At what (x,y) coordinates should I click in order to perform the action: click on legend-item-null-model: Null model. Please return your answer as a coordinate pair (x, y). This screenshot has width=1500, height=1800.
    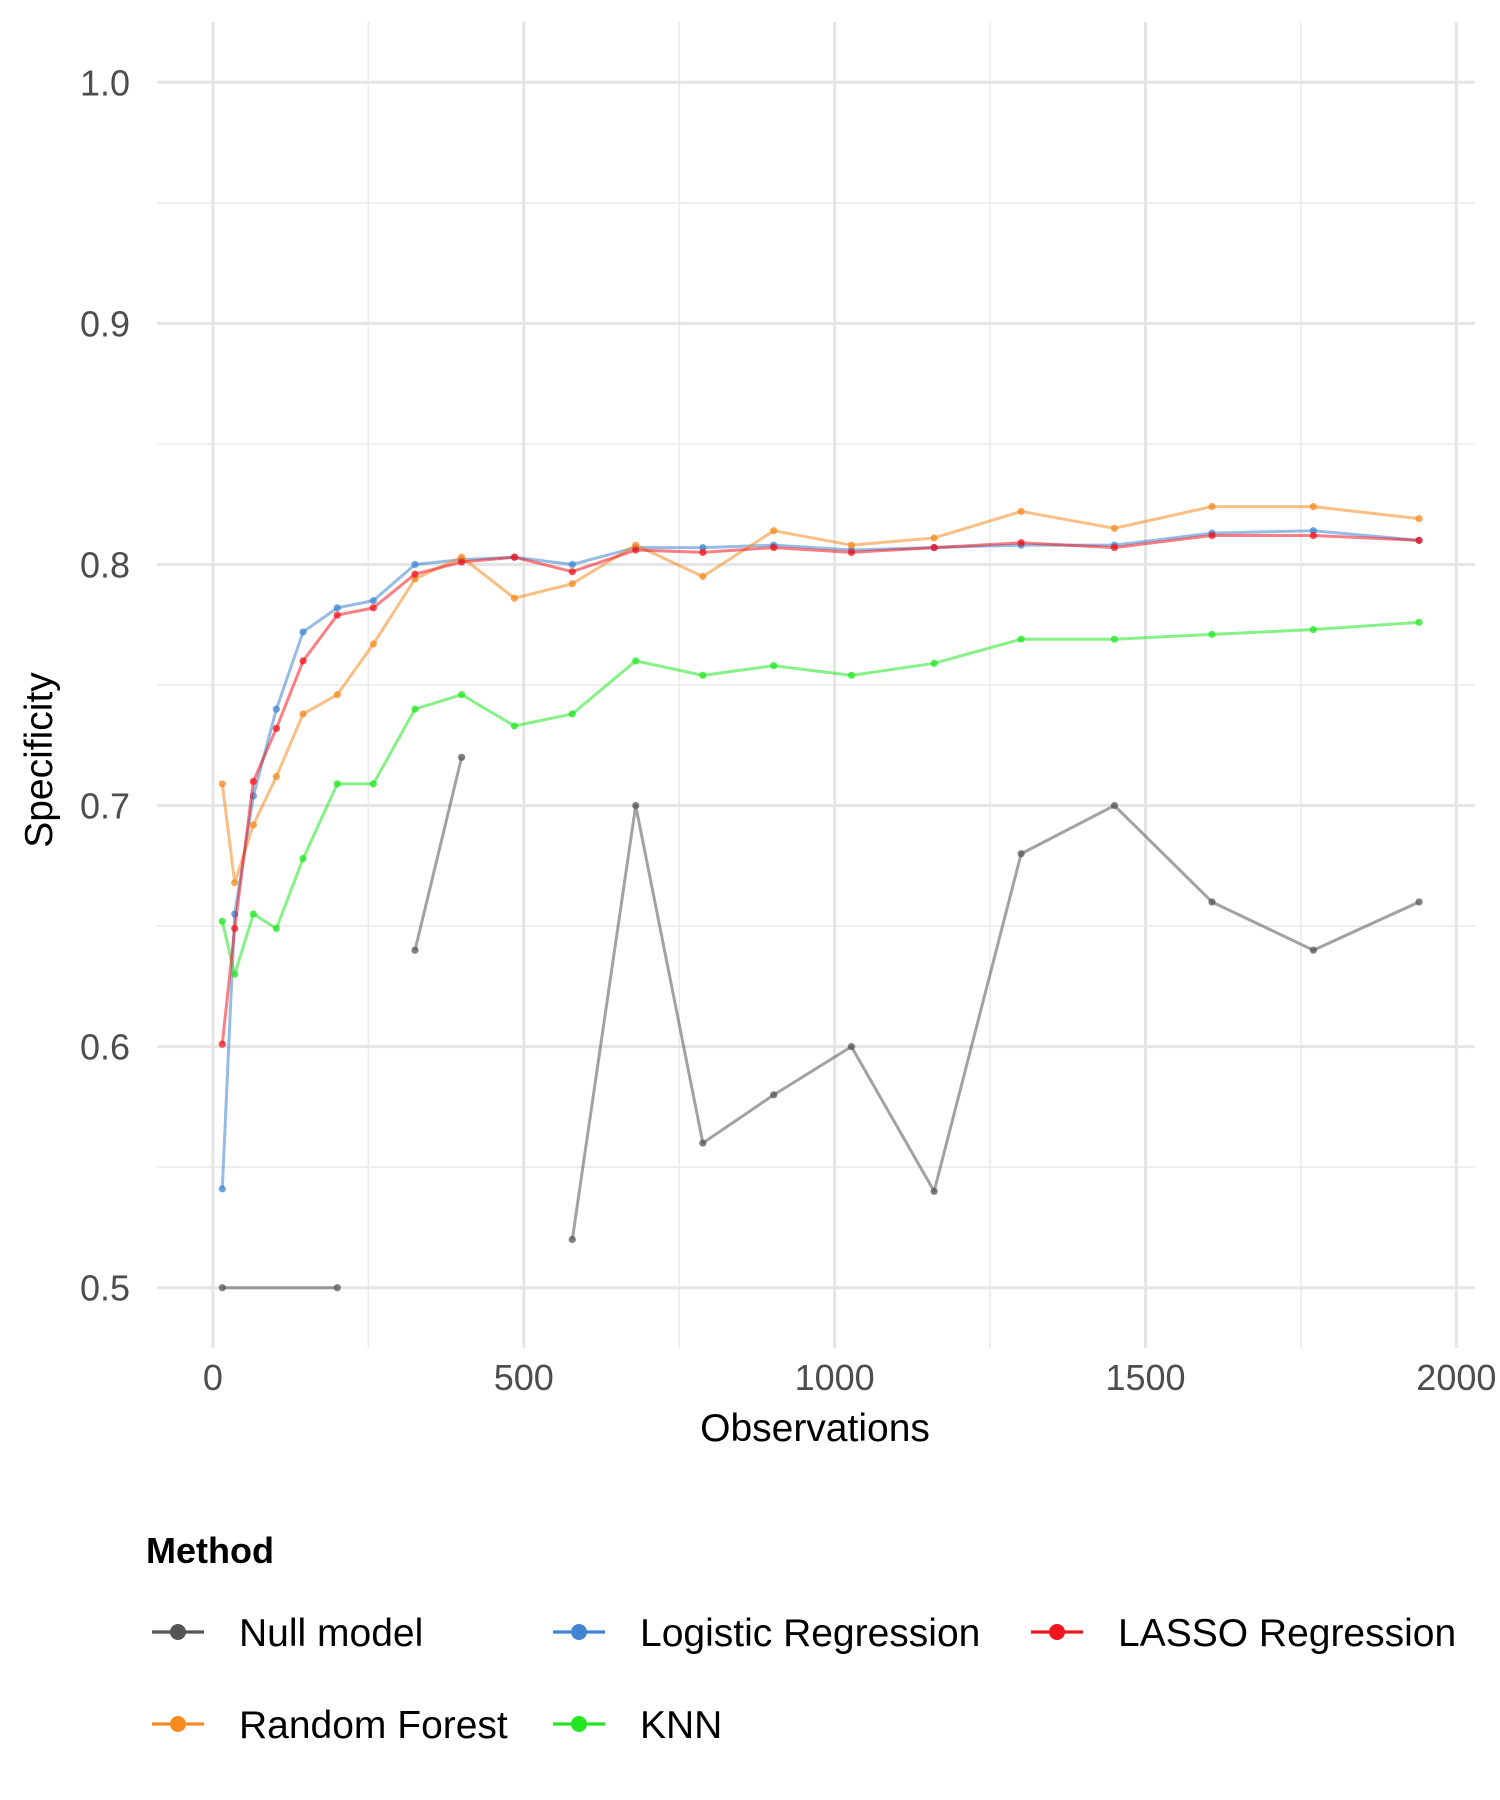
    Looking at the image, I should click on (287, 1633).